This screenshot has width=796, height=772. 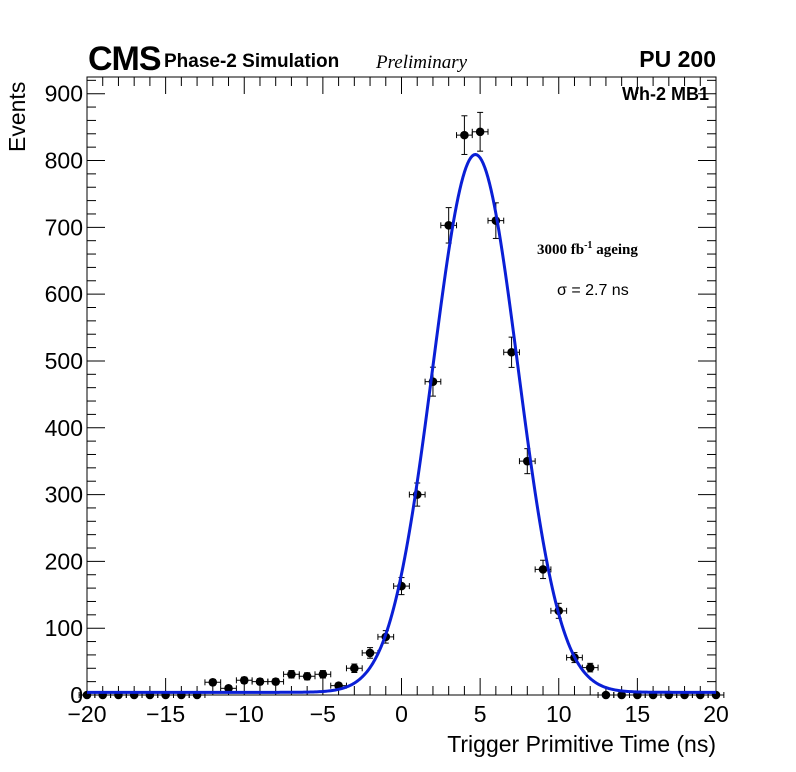 I want to click on x-tick-label: −5, so click(x=323, y=714).